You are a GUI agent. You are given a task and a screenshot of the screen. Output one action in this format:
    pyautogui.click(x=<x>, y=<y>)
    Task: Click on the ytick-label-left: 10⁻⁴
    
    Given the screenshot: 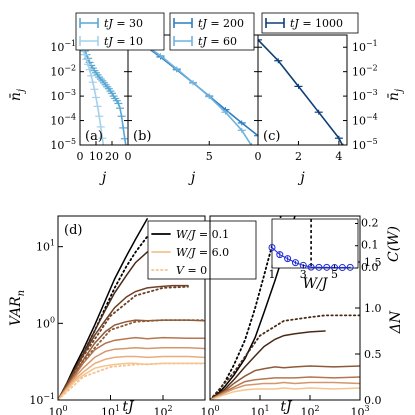 What is the action you would take?
    pyautogui.click(x=63, y=120)
    